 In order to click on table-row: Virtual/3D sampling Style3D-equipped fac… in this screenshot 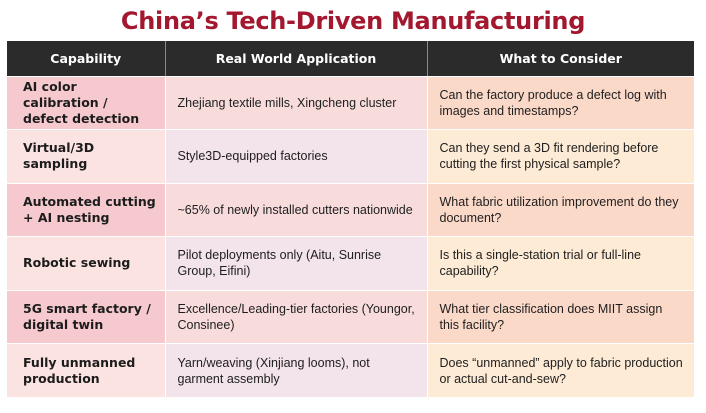, I will do `click(350, 156)`.